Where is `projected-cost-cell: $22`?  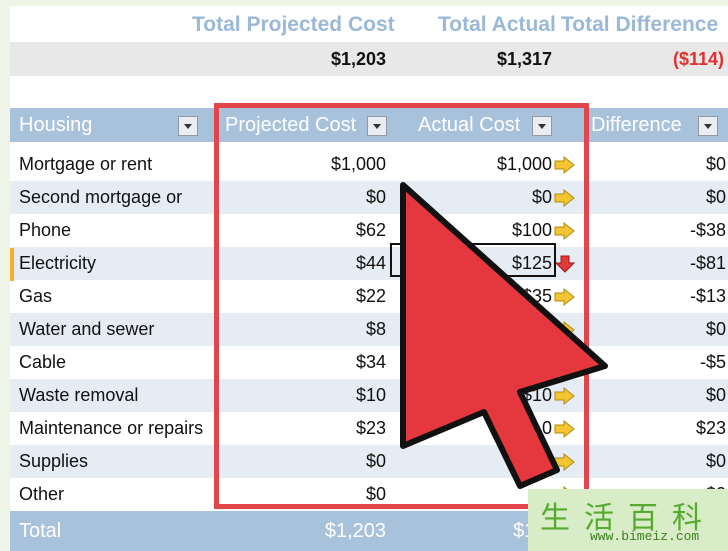 projected-cost-cell: $22 is located at coordinates (370, 296).